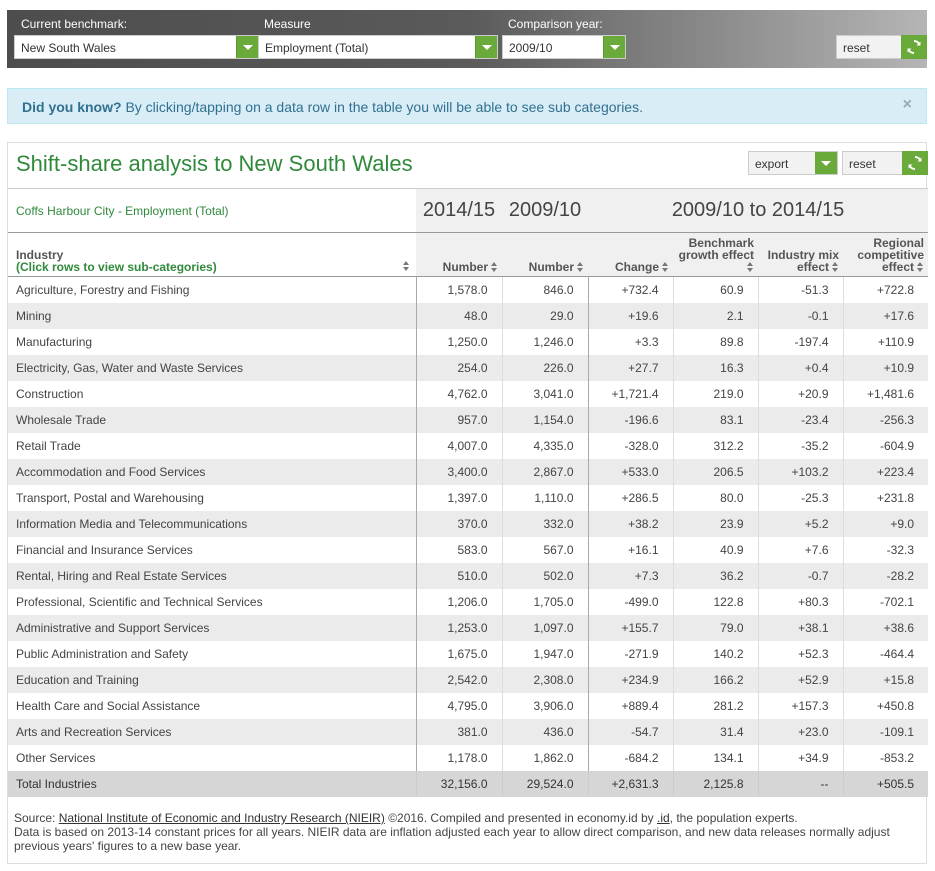  What do you see at coordinates (885, 757) in the screenshot?
I see `value-cell: -853.2` at bounding box center [885, 757].